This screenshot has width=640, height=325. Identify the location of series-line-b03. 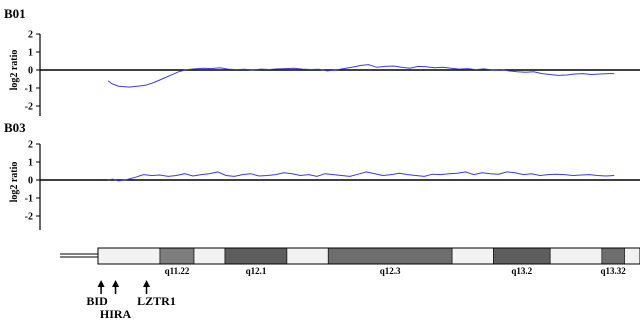
(361, 176).